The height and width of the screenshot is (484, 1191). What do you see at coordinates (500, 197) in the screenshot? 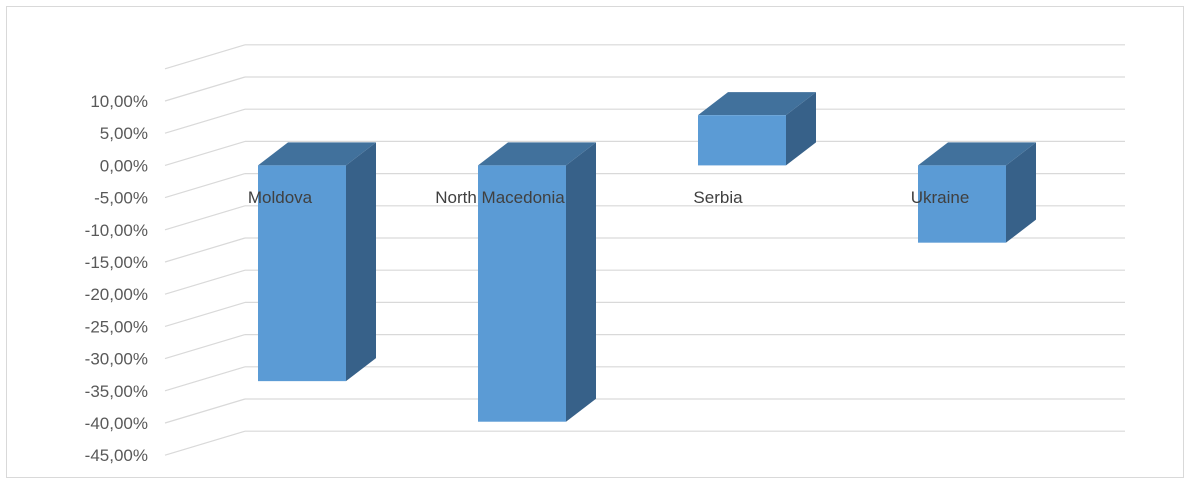
I see `category-label: North Macedonia` at bounding box center [500, 197].